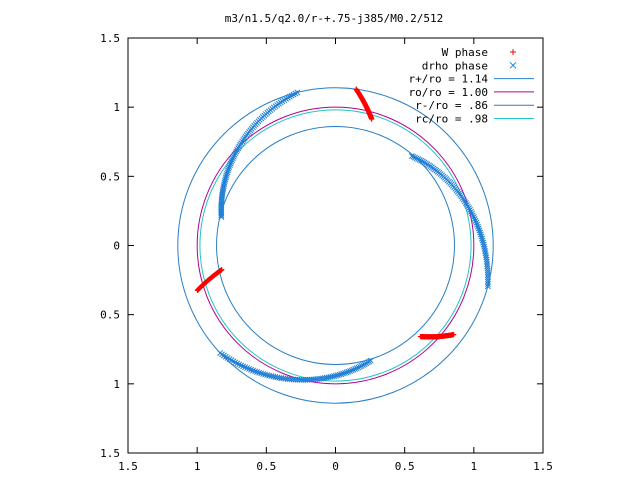 This screenshot has width=640, height=480. What do you see at coordinates (449, 79) in the screenshot?
I see `legend-label: r+/ro = 1.14` at bounding box center [449, 79].